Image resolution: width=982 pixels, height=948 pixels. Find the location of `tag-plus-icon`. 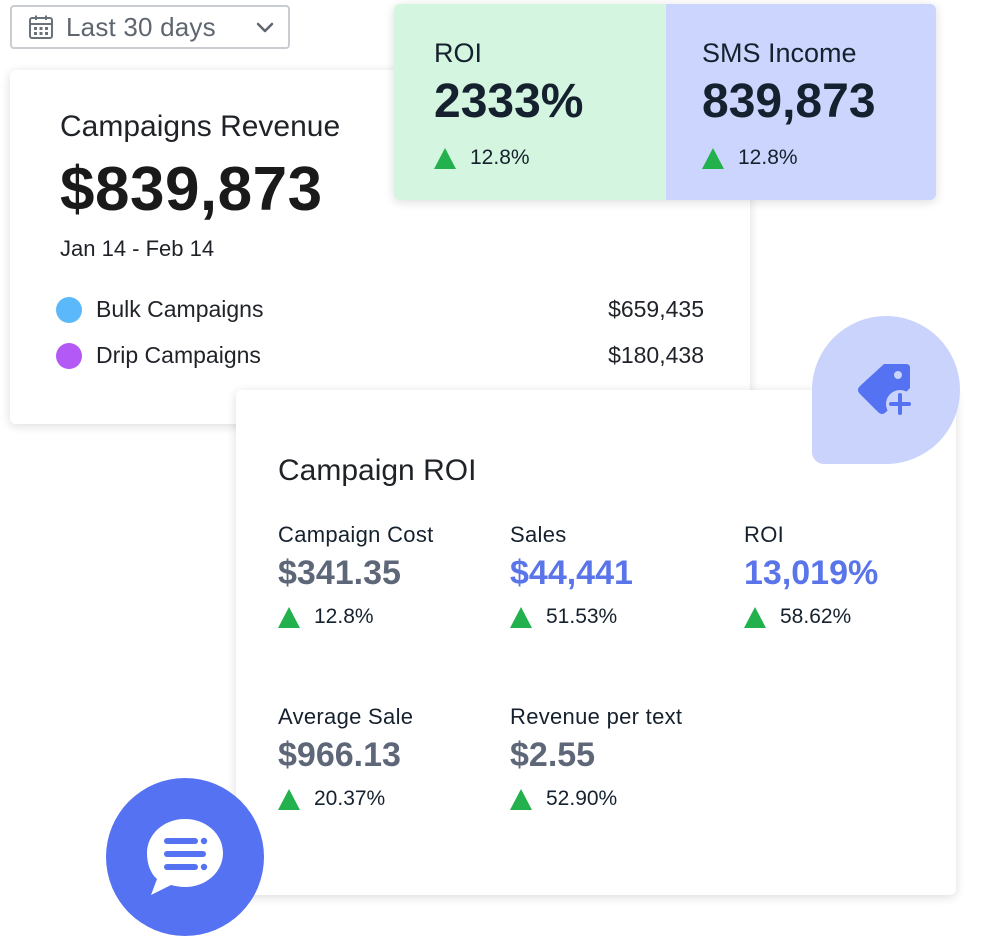

tag-plus-icon is located at coordinates (886, 391).